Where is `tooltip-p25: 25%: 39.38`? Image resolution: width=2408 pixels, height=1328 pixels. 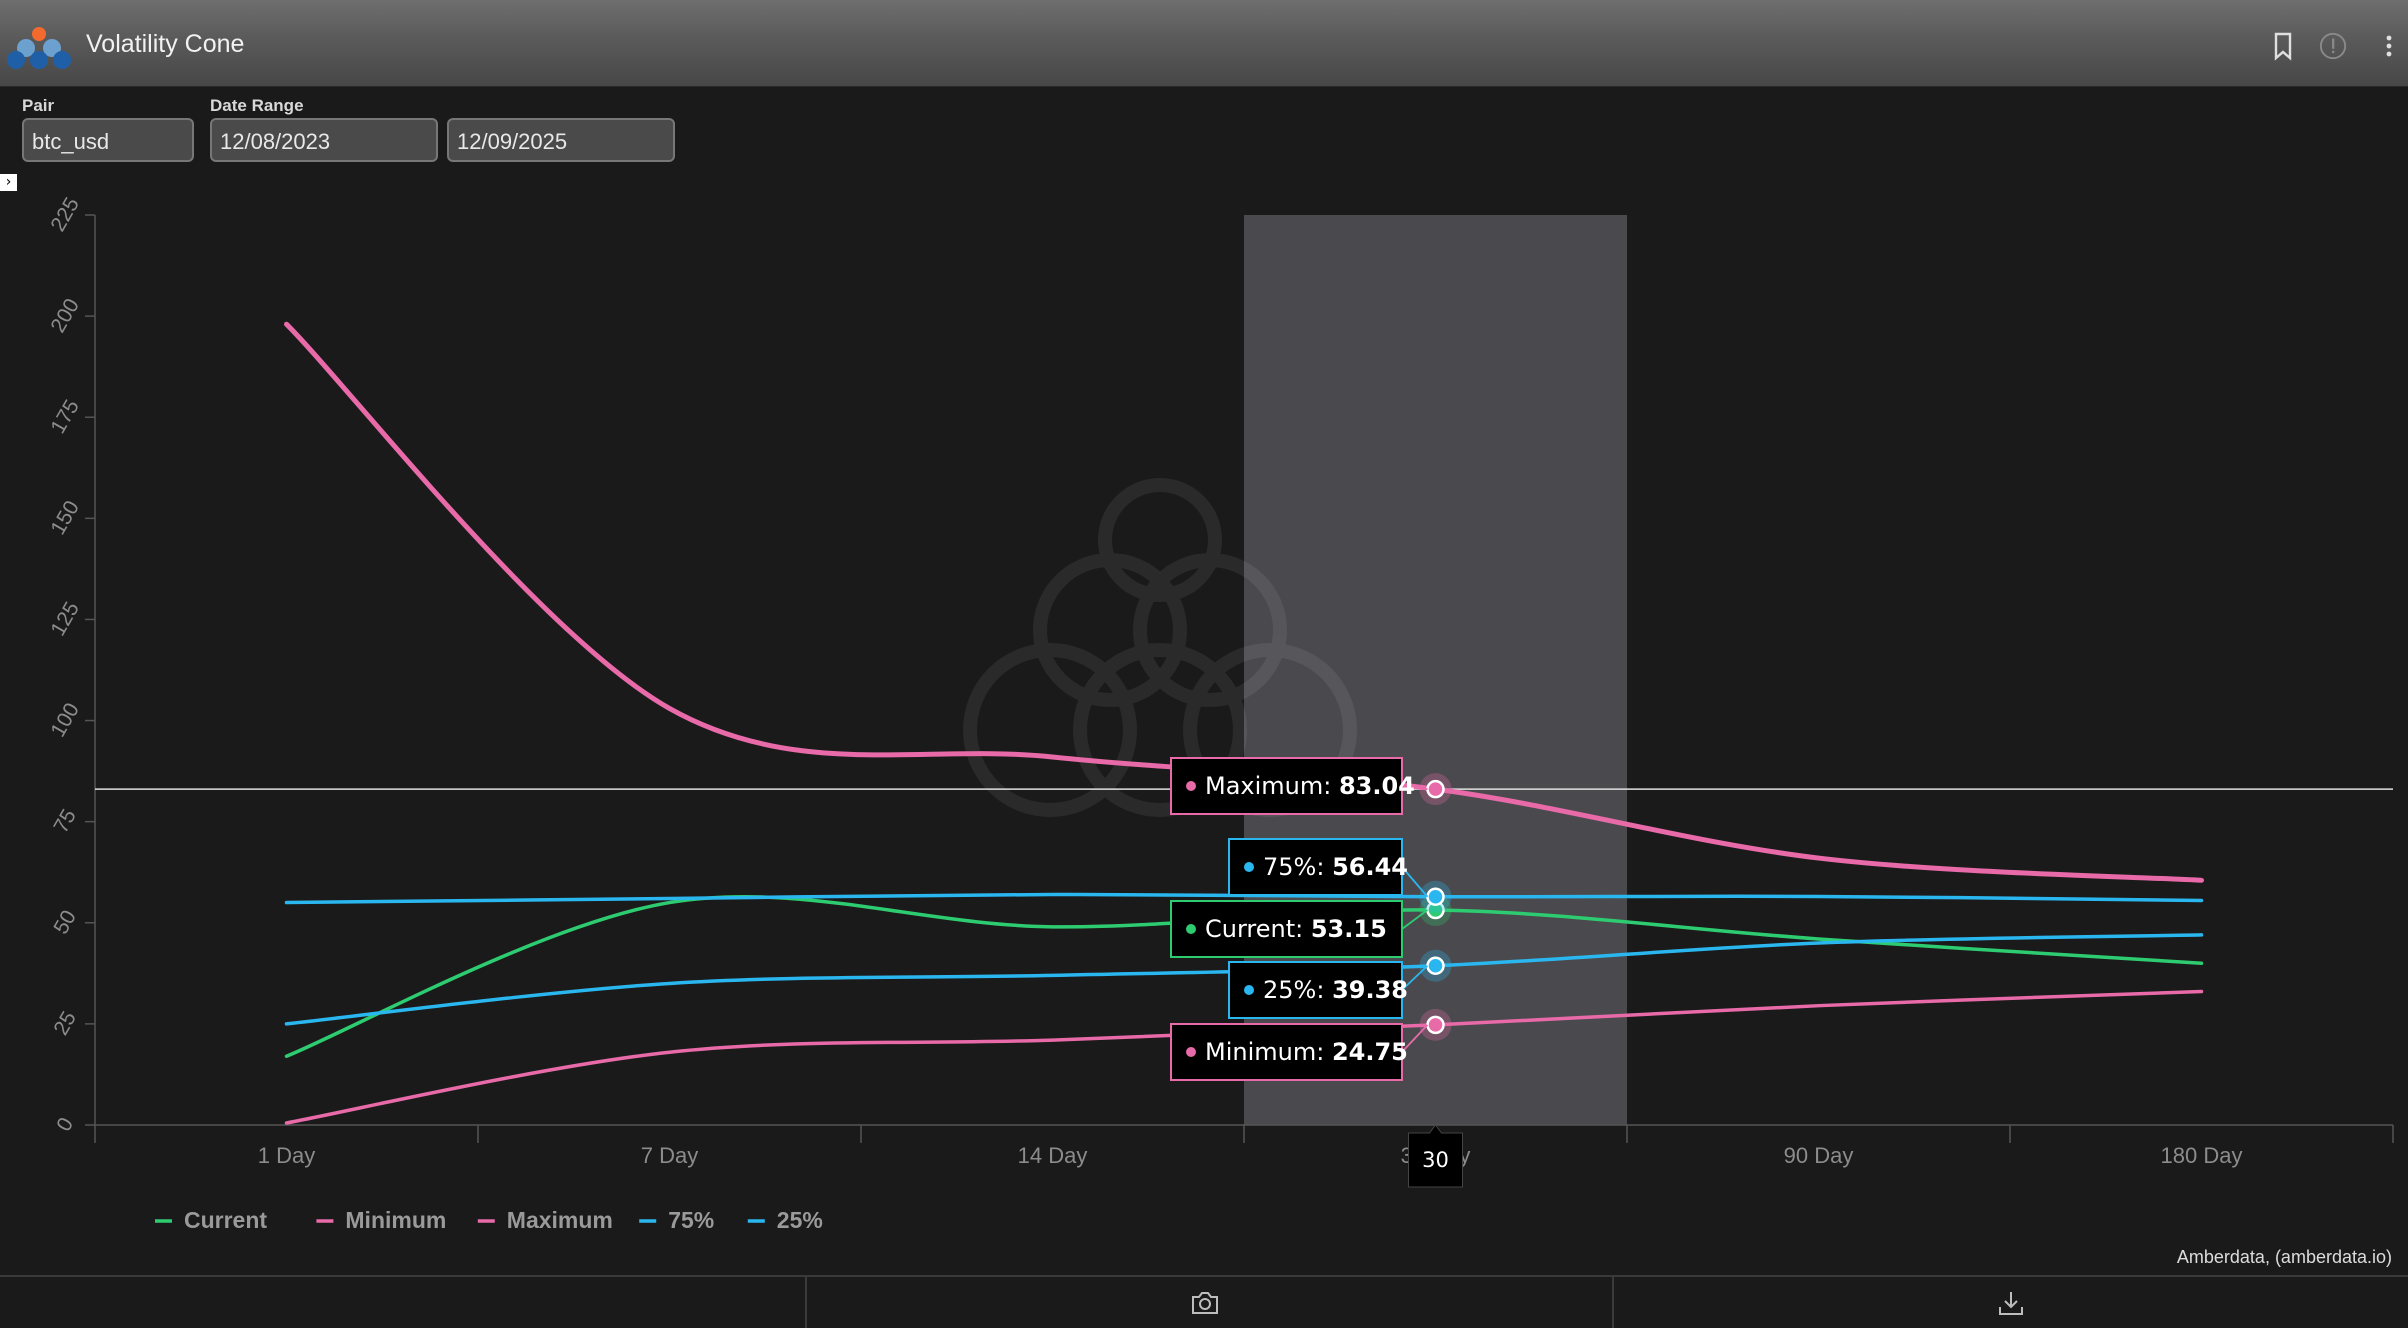 tooltip-p25: 25%: 39.38 is located at coordinates (1328, 990).